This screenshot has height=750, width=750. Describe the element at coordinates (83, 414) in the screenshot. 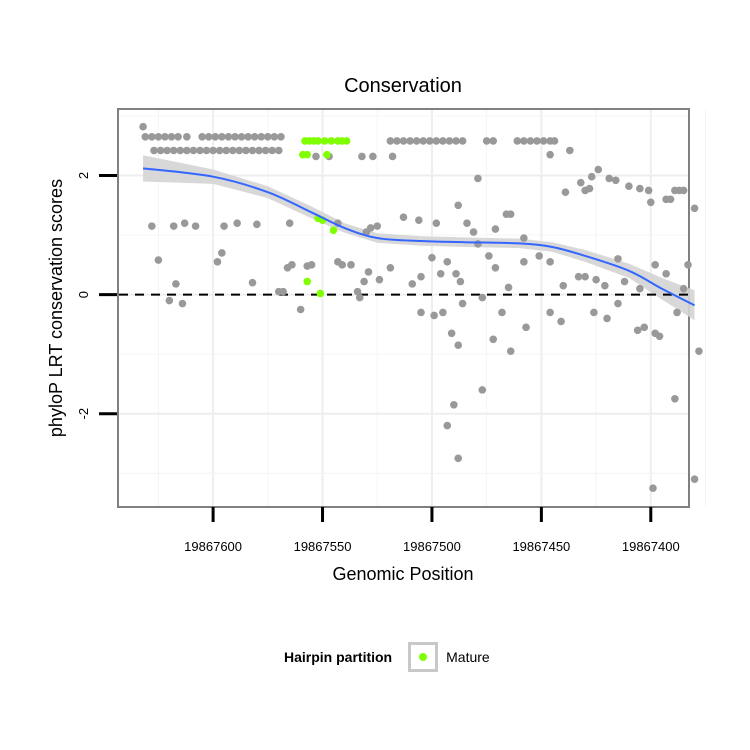

I see `y-tick-label: -2` at that location.